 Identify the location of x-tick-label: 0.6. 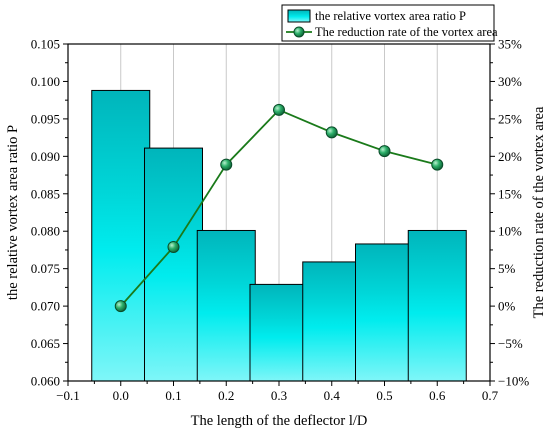
(437, 395).